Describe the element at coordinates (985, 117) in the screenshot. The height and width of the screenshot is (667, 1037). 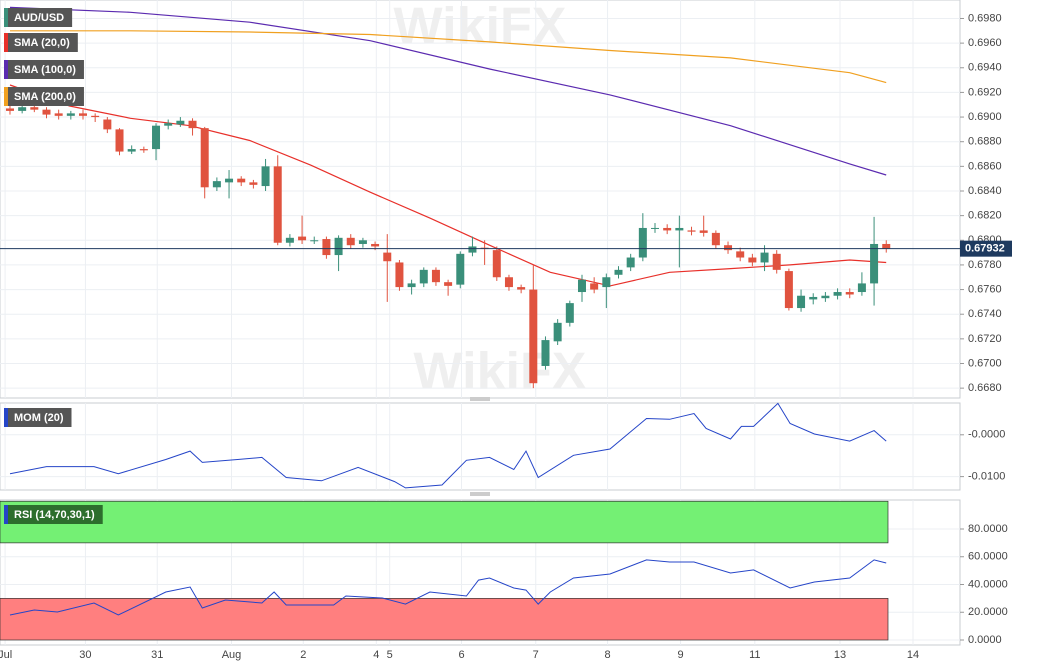
I see `y-tick-label: 0.6900` at that location.